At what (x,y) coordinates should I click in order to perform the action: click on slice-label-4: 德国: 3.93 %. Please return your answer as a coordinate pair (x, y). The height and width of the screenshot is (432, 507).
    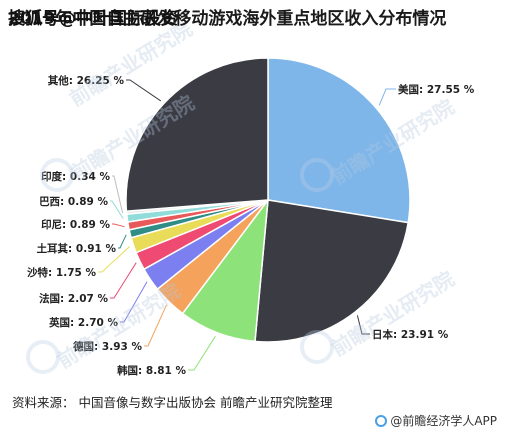
    Looking at the image, I should click on (107, 346).